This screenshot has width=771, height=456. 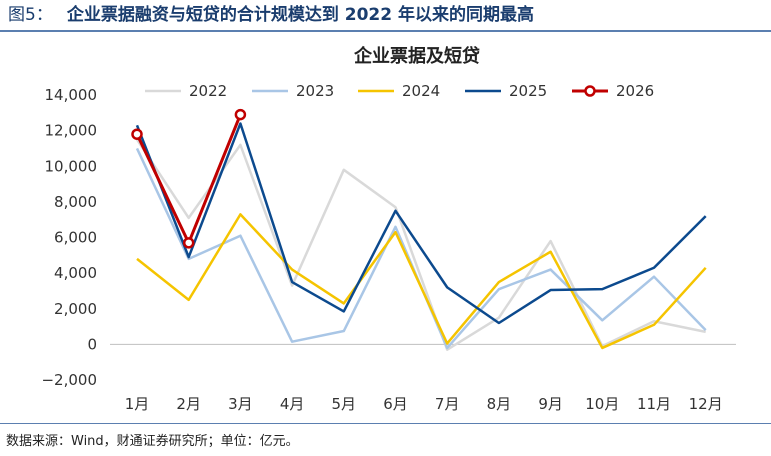 I want to click on x-tick-label: 12月, so click(x=706, y=404).